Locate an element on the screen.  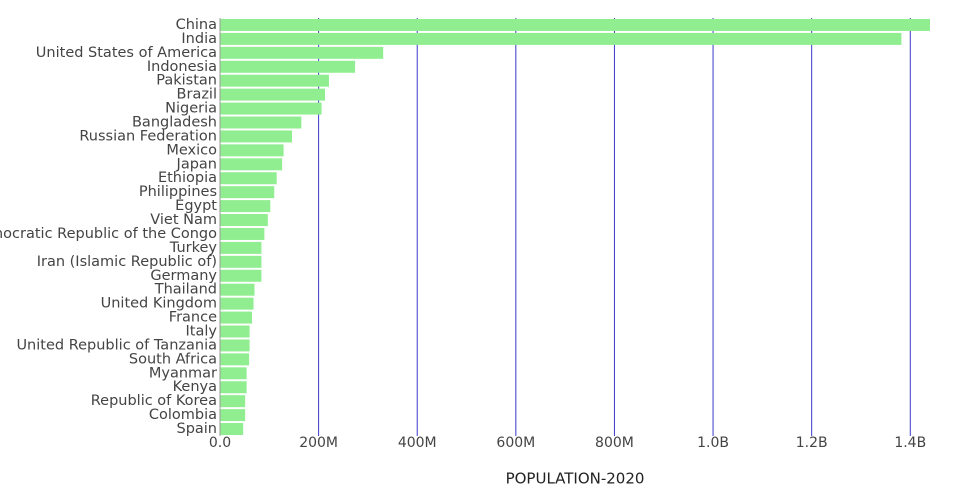
y-tick-label: Viet Nam is located at coordinates (183, 220).